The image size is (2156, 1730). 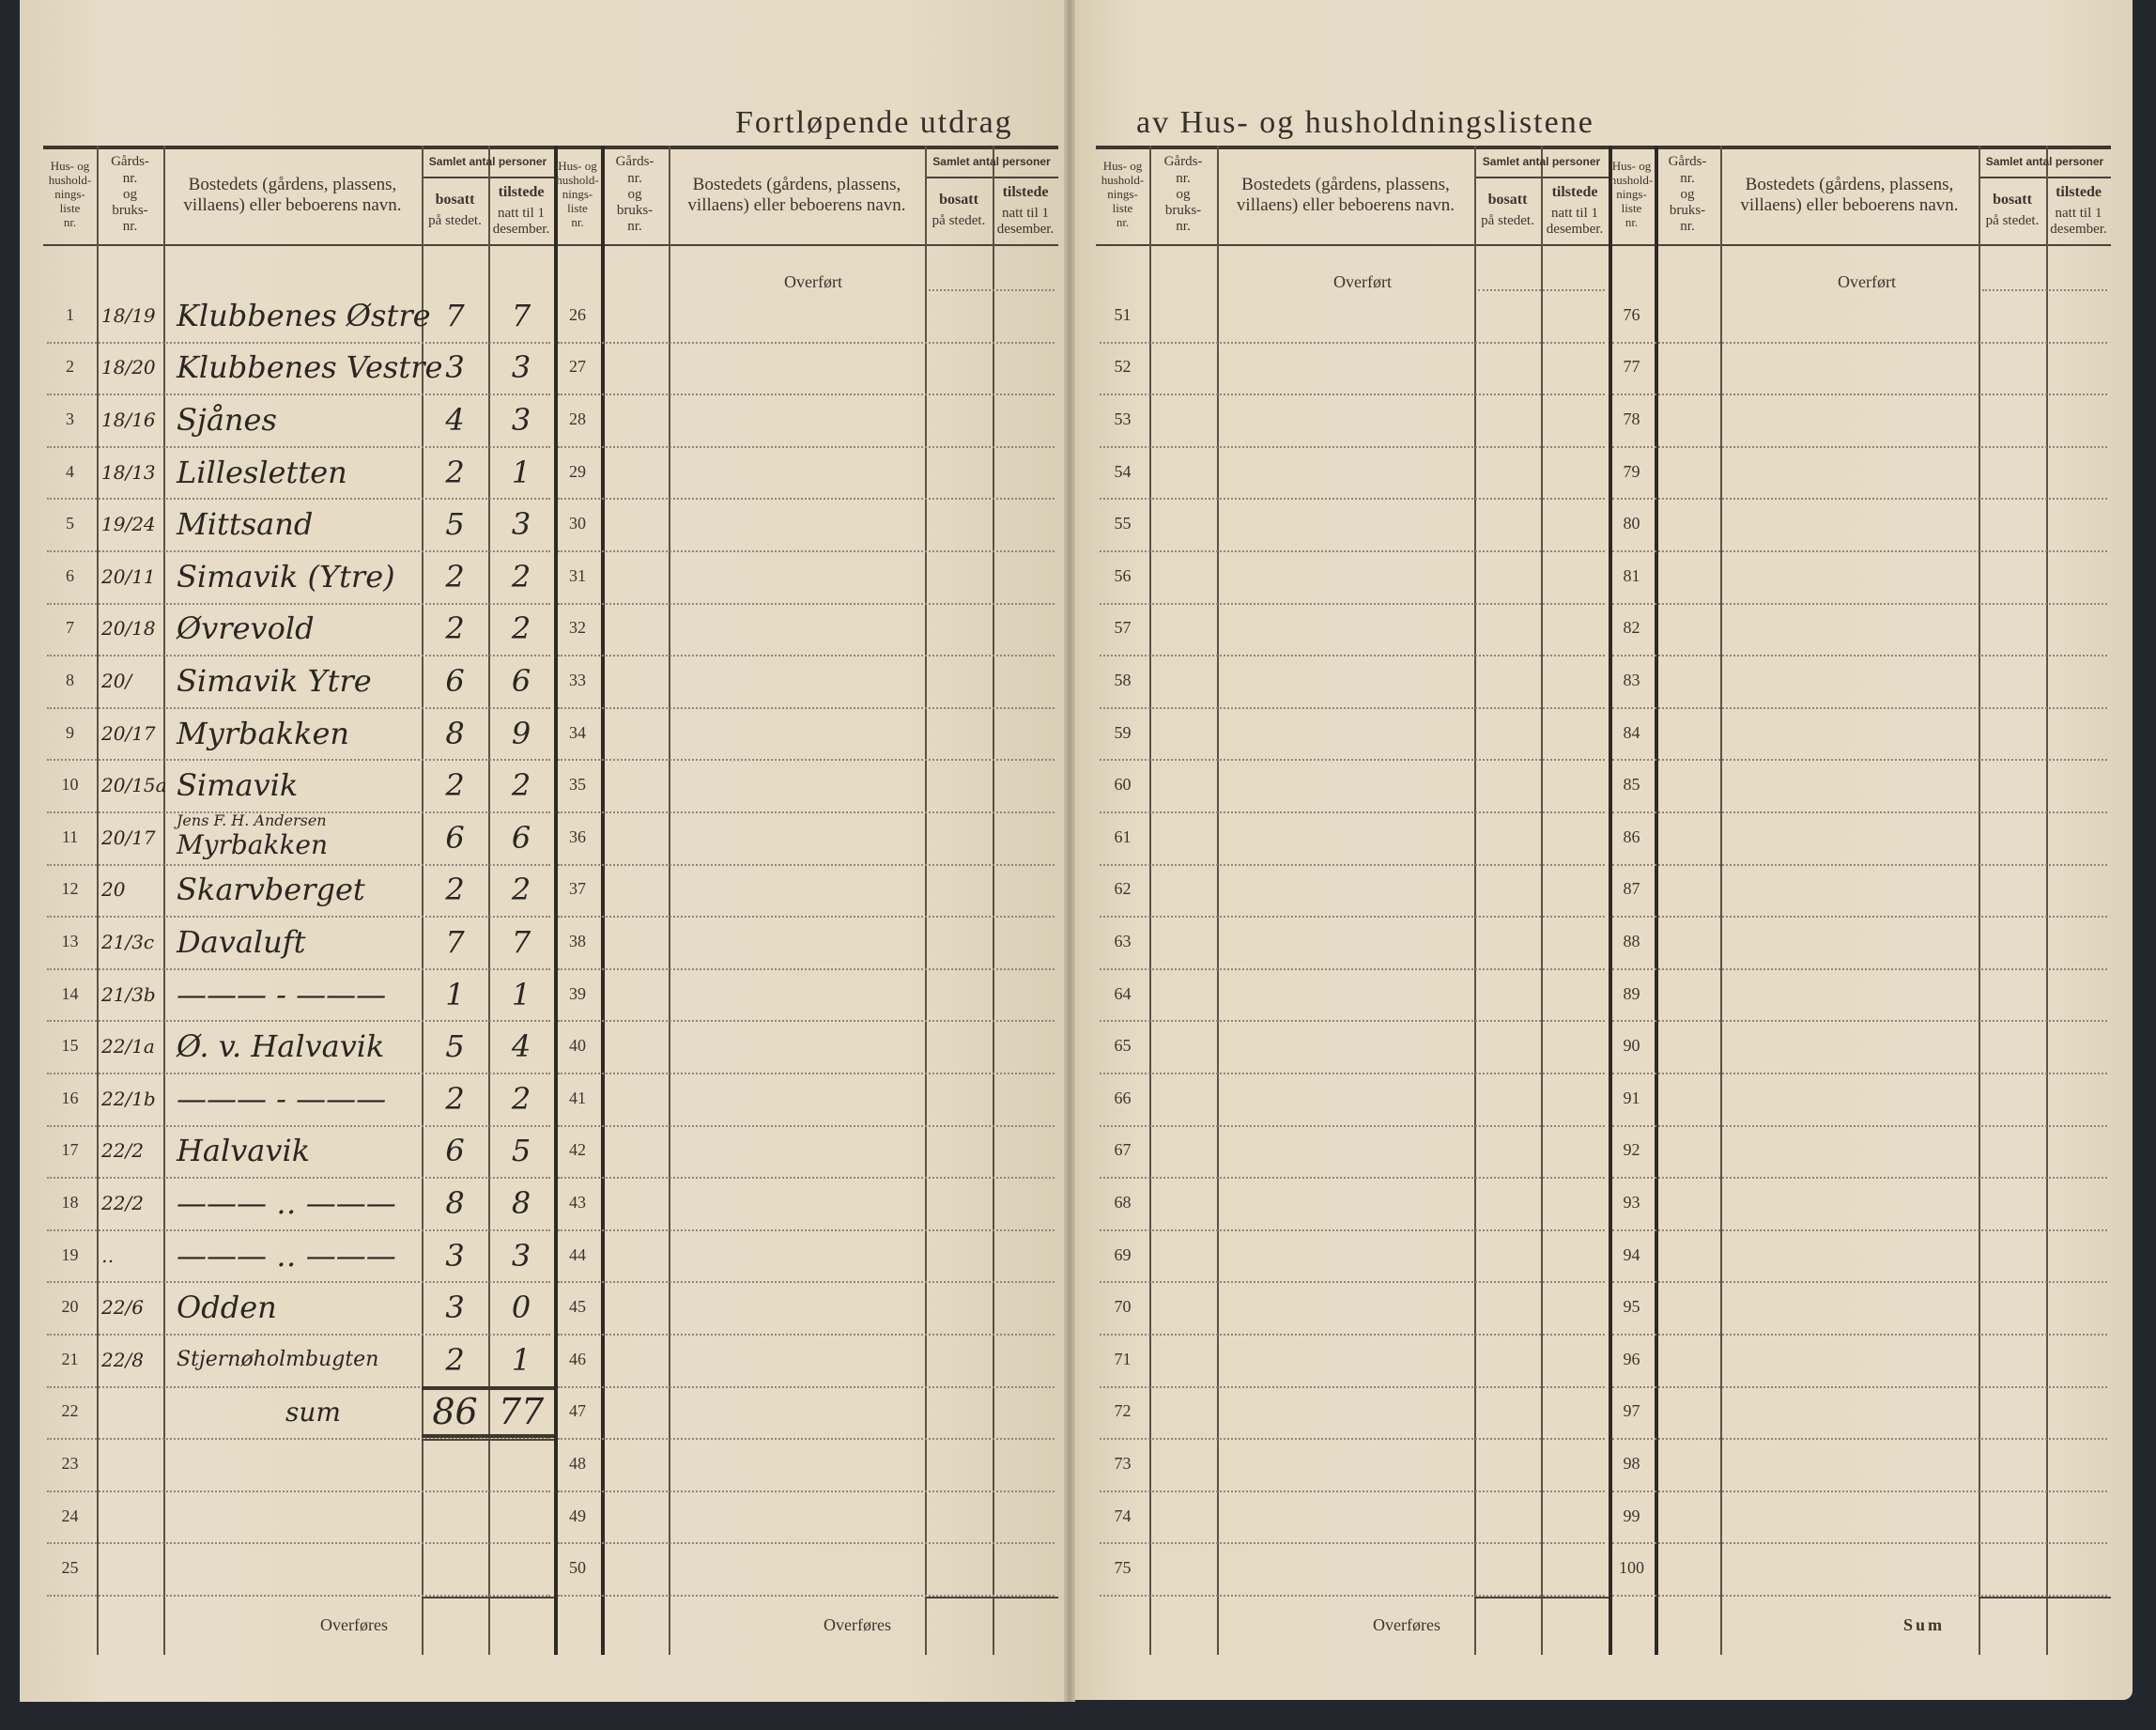 I want to click on row-number: 33, so click(x=577, y=680).